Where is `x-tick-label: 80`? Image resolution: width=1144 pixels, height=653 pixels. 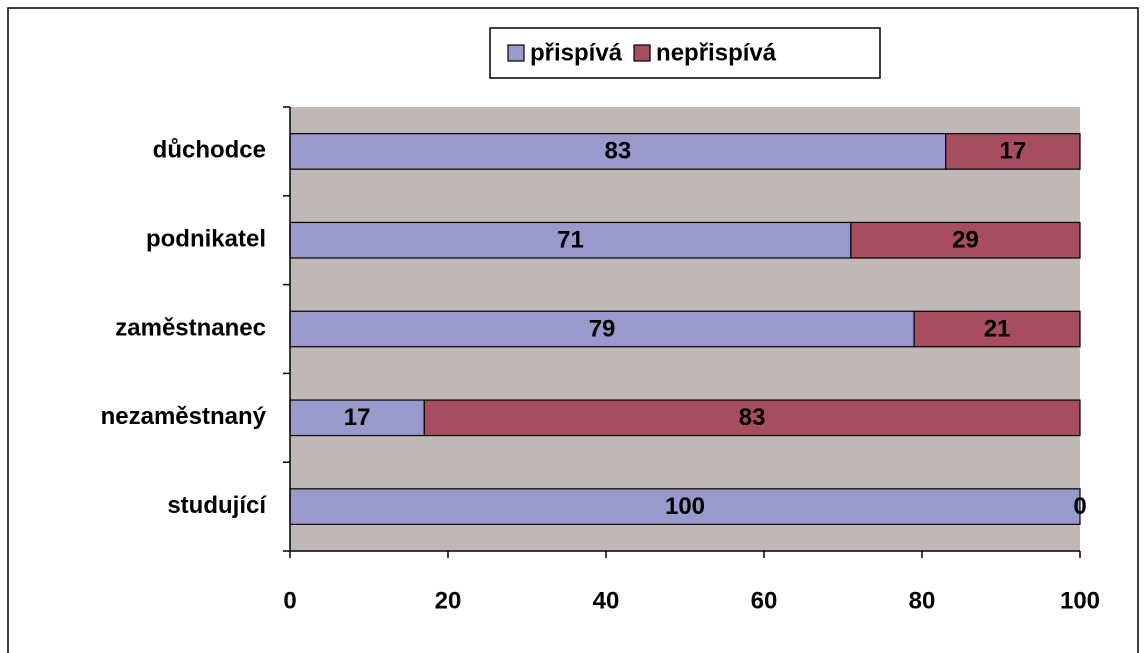 x-tick-label: 80 is located at coordinates (922, 600).